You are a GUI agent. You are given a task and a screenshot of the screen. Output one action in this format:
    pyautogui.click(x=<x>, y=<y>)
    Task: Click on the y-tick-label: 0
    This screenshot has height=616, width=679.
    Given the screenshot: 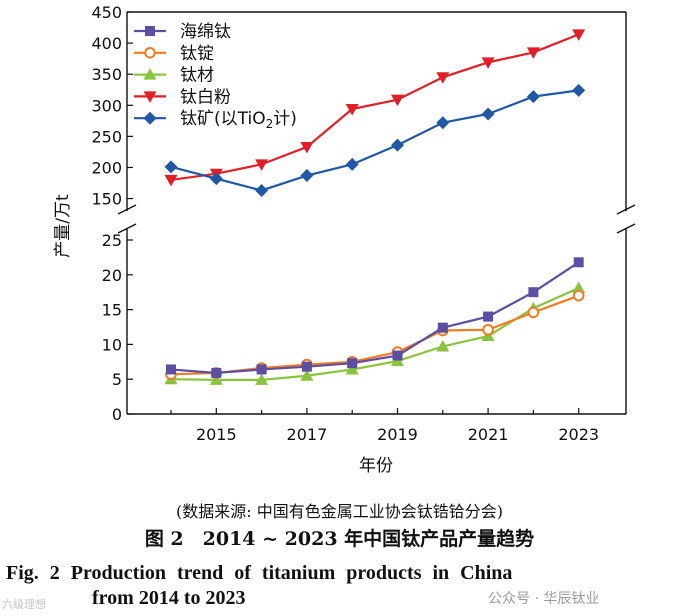 What is the action you would take?
    pyautogui.click(x=117, y=414)
    